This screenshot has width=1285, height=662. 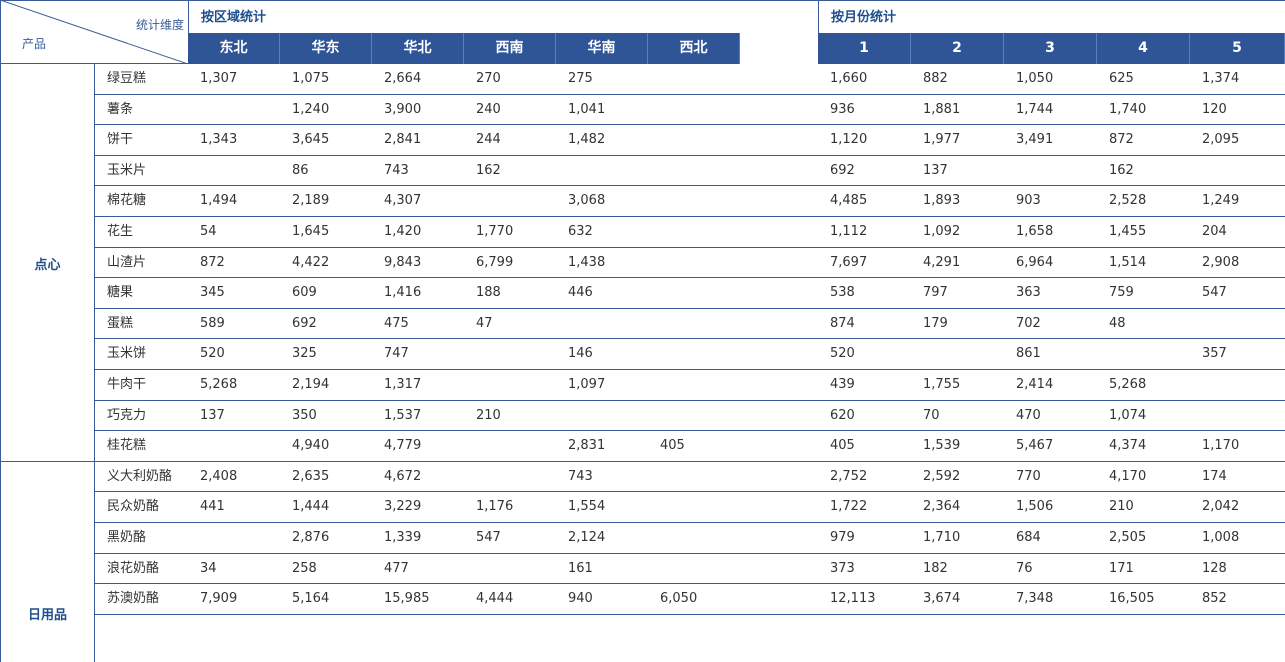 I want to click on month-value-cell: 2,414, so click(x=1035, y=384).